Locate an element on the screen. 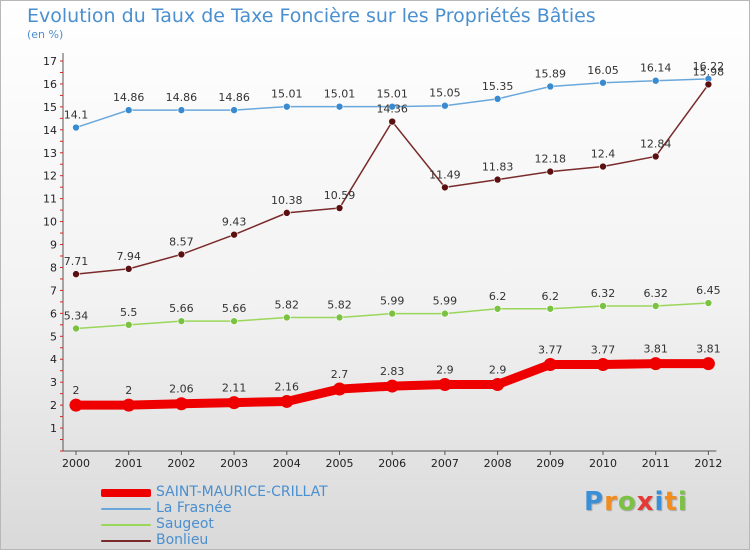 This screenshot has width=750, height=550. data-label: 15.98 is located at coordinates (709, 71).